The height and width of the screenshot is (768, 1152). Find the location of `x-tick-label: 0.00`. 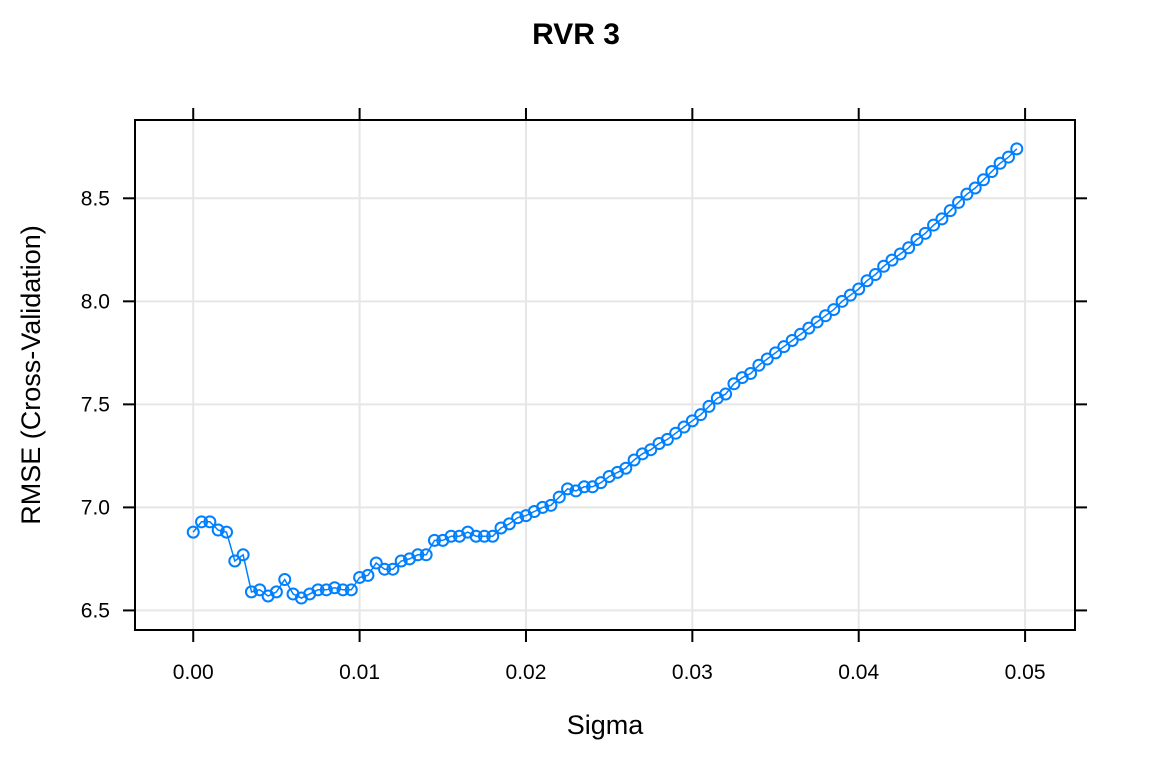

x-tick-label: 0.00 is located at coordinates (193, 672).